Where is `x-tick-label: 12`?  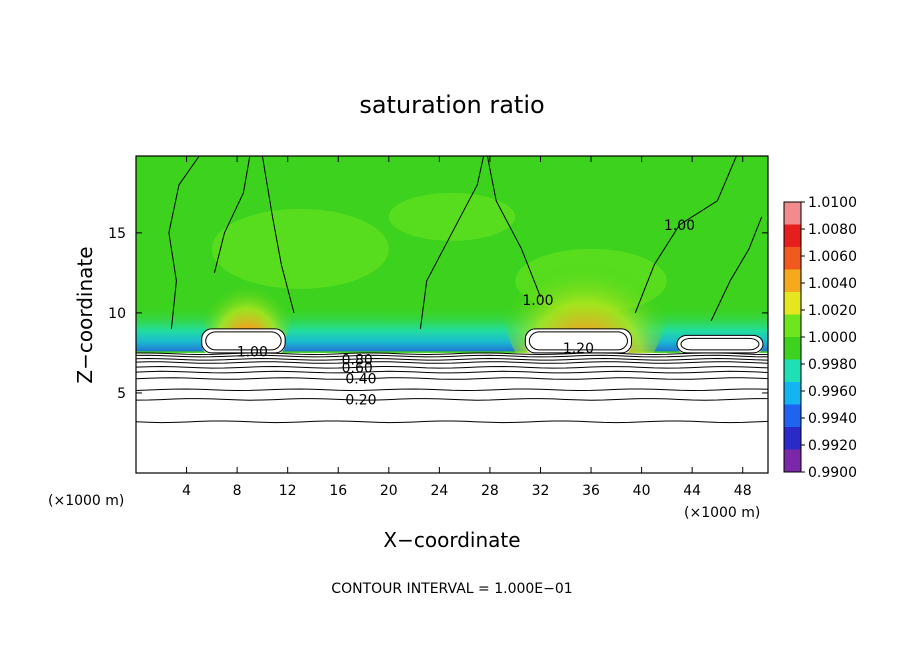 x-tick-label: 12 is located at coordinates (288, 491).